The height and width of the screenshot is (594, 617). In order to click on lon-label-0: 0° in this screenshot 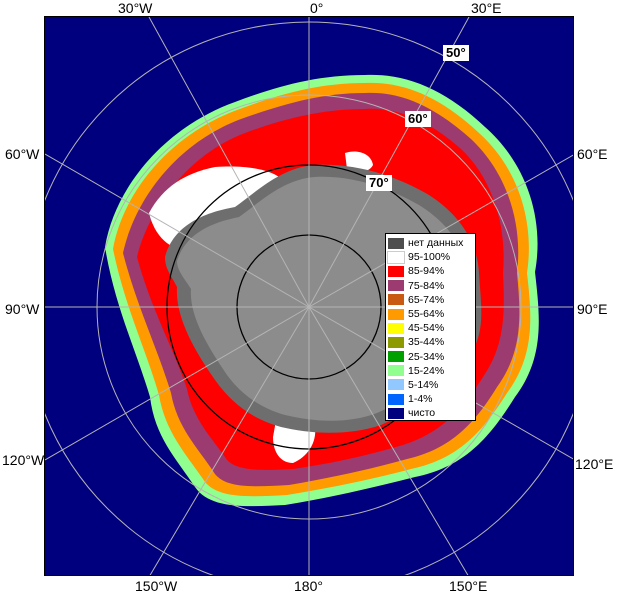, I will do `click(317, 8)`.